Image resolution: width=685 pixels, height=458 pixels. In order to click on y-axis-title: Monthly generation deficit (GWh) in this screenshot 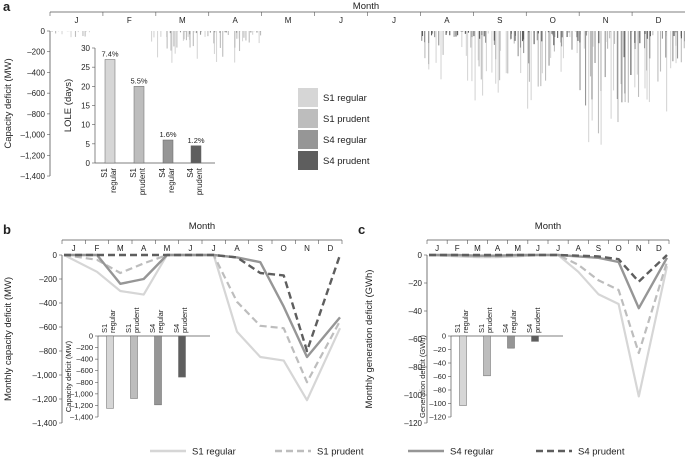, I will do `click(369, 339)`.